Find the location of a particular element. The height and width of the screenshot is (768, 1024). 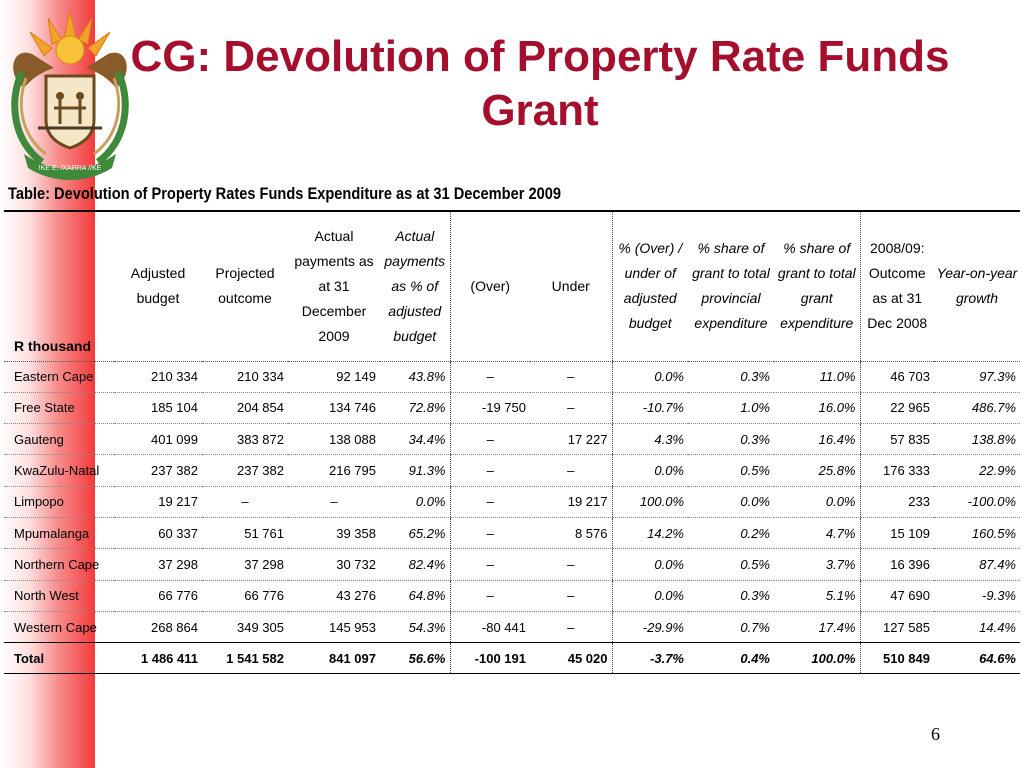

cell-pct-over-under: -10.7% is located at coordinates (649, 408).